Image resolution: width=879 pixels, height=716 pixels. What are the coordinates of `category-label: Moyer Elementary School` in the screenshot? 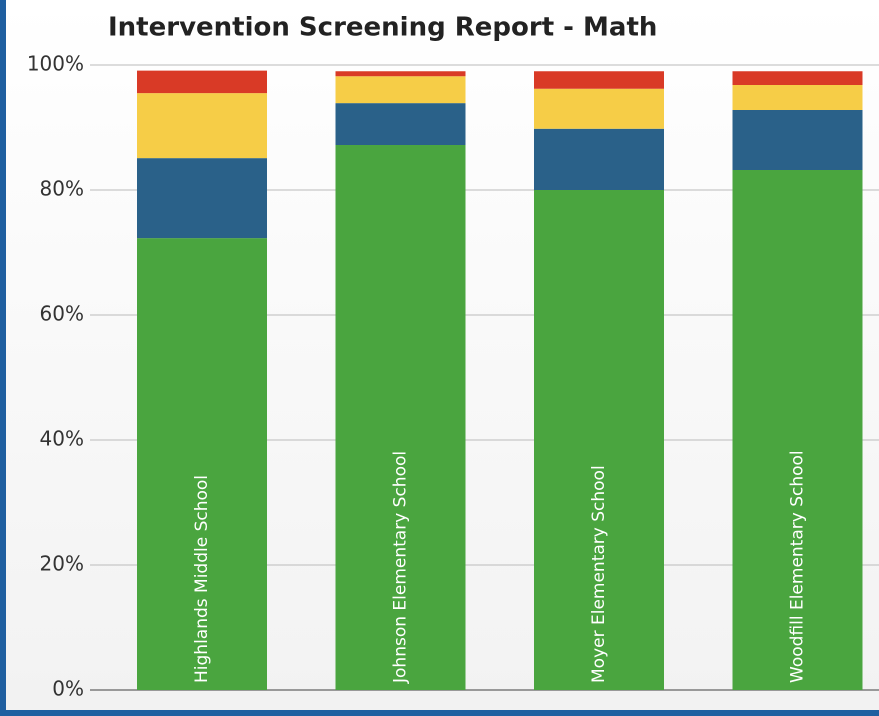 It's located at (599, 574).